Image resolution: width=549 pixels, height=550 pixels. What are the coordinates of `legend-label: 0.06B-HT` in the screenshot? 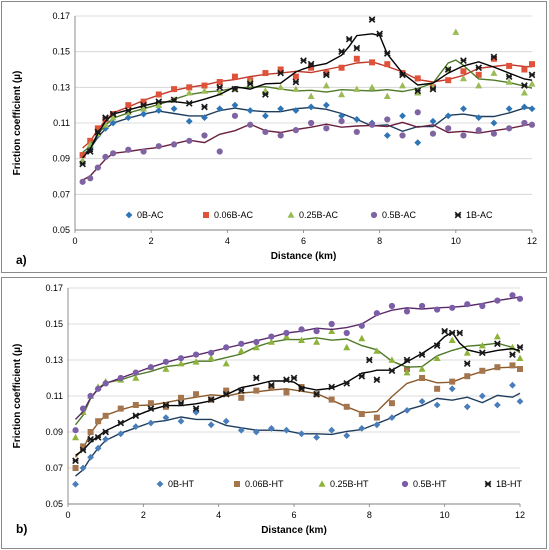 It's located at (264, 484).